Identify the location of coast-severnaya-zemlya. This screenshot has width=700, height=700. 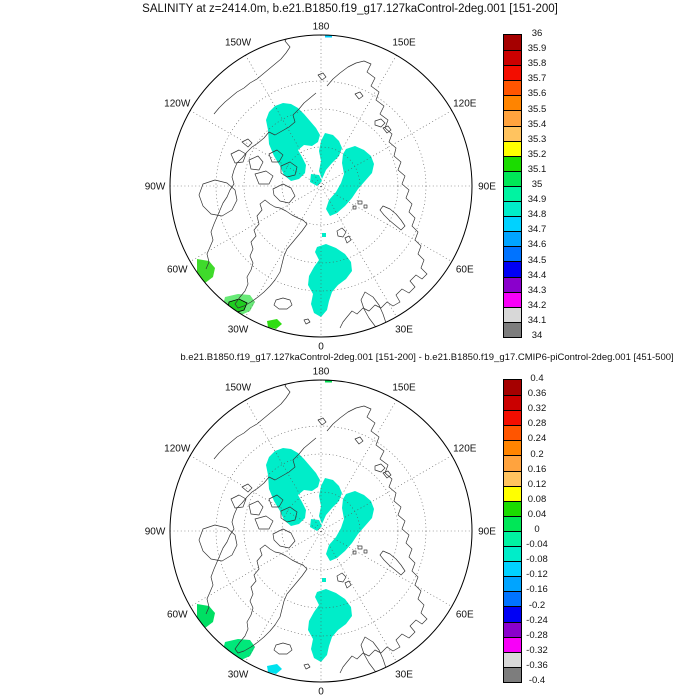
(383, 471).